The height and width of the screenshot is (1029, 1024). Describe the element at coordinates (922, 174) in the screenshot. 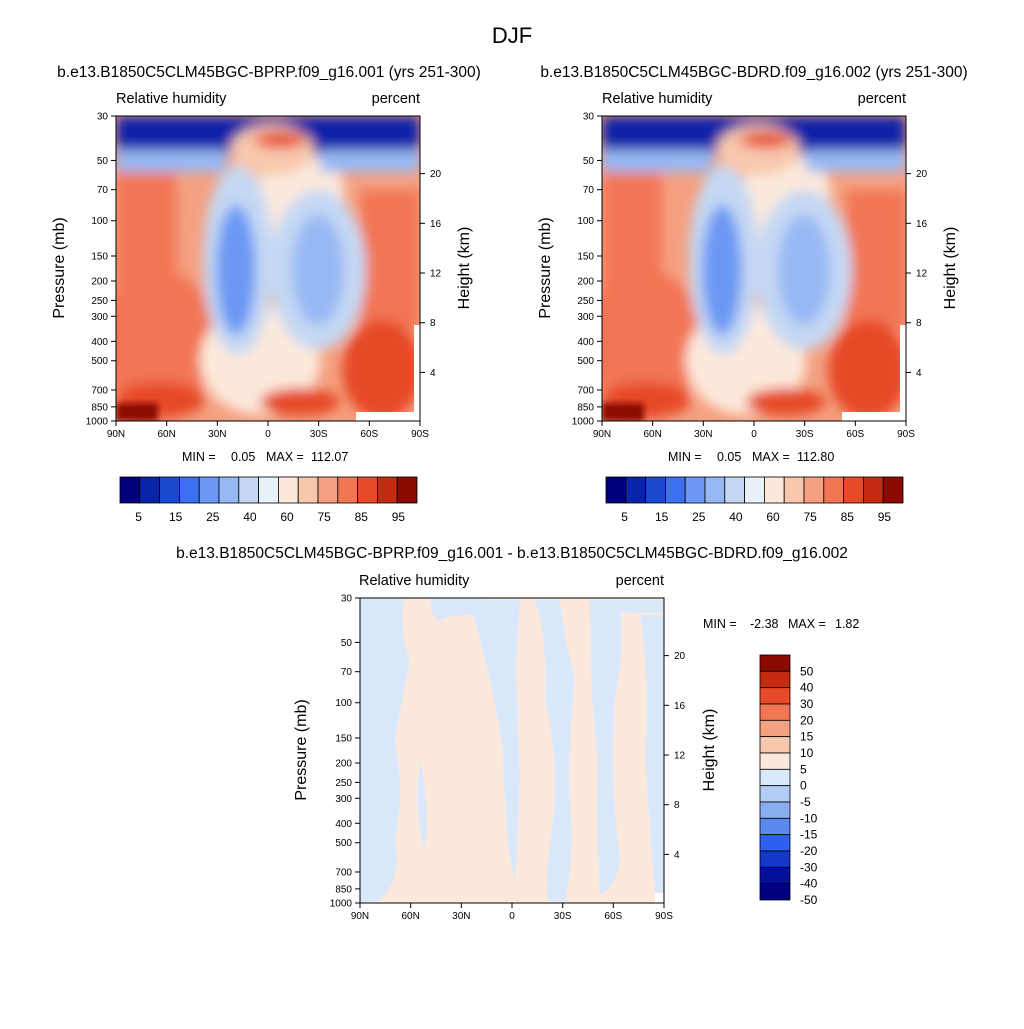

I see `y2-tick-label: 20` at that location.